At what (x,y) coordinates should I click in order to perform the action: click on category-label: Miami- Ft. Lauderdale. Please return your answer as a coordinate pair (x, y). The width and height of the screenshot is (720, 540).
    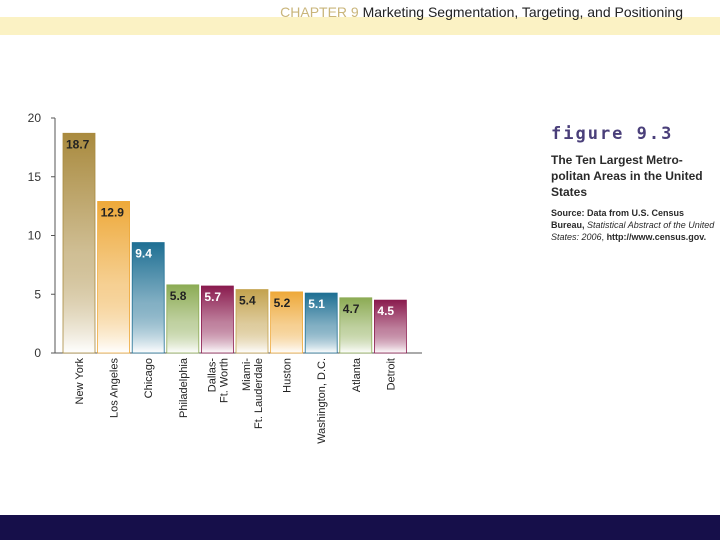
    Looking at the image, I should click on (253, 393).